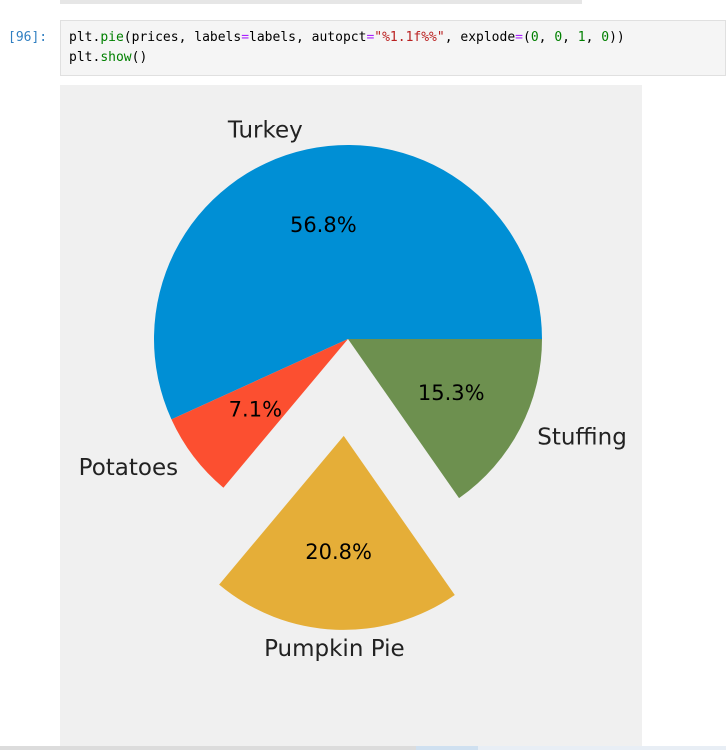  Describe the element at coordinates (409, 37) in the screenshot. I see `code-token: "%1.1f%%"` at that location.